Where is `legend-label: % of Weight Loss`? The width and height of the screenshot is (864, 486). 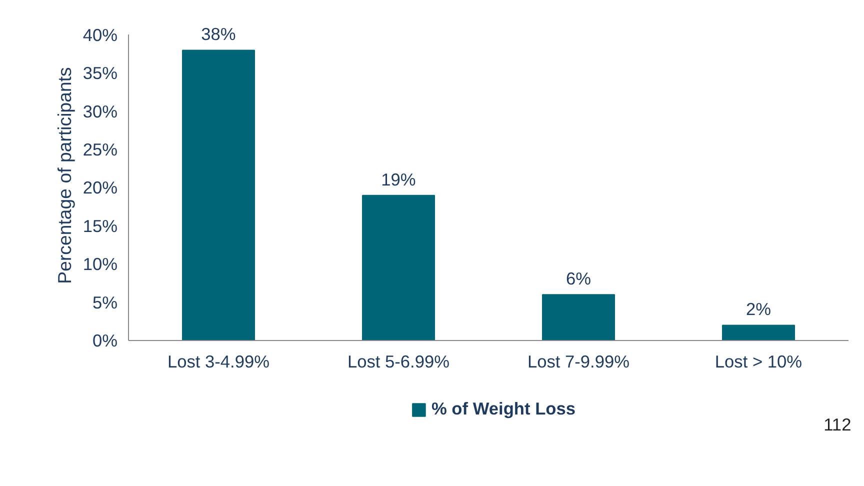 legend-label: % of Weight Loss is located at coordinates (503, 409).